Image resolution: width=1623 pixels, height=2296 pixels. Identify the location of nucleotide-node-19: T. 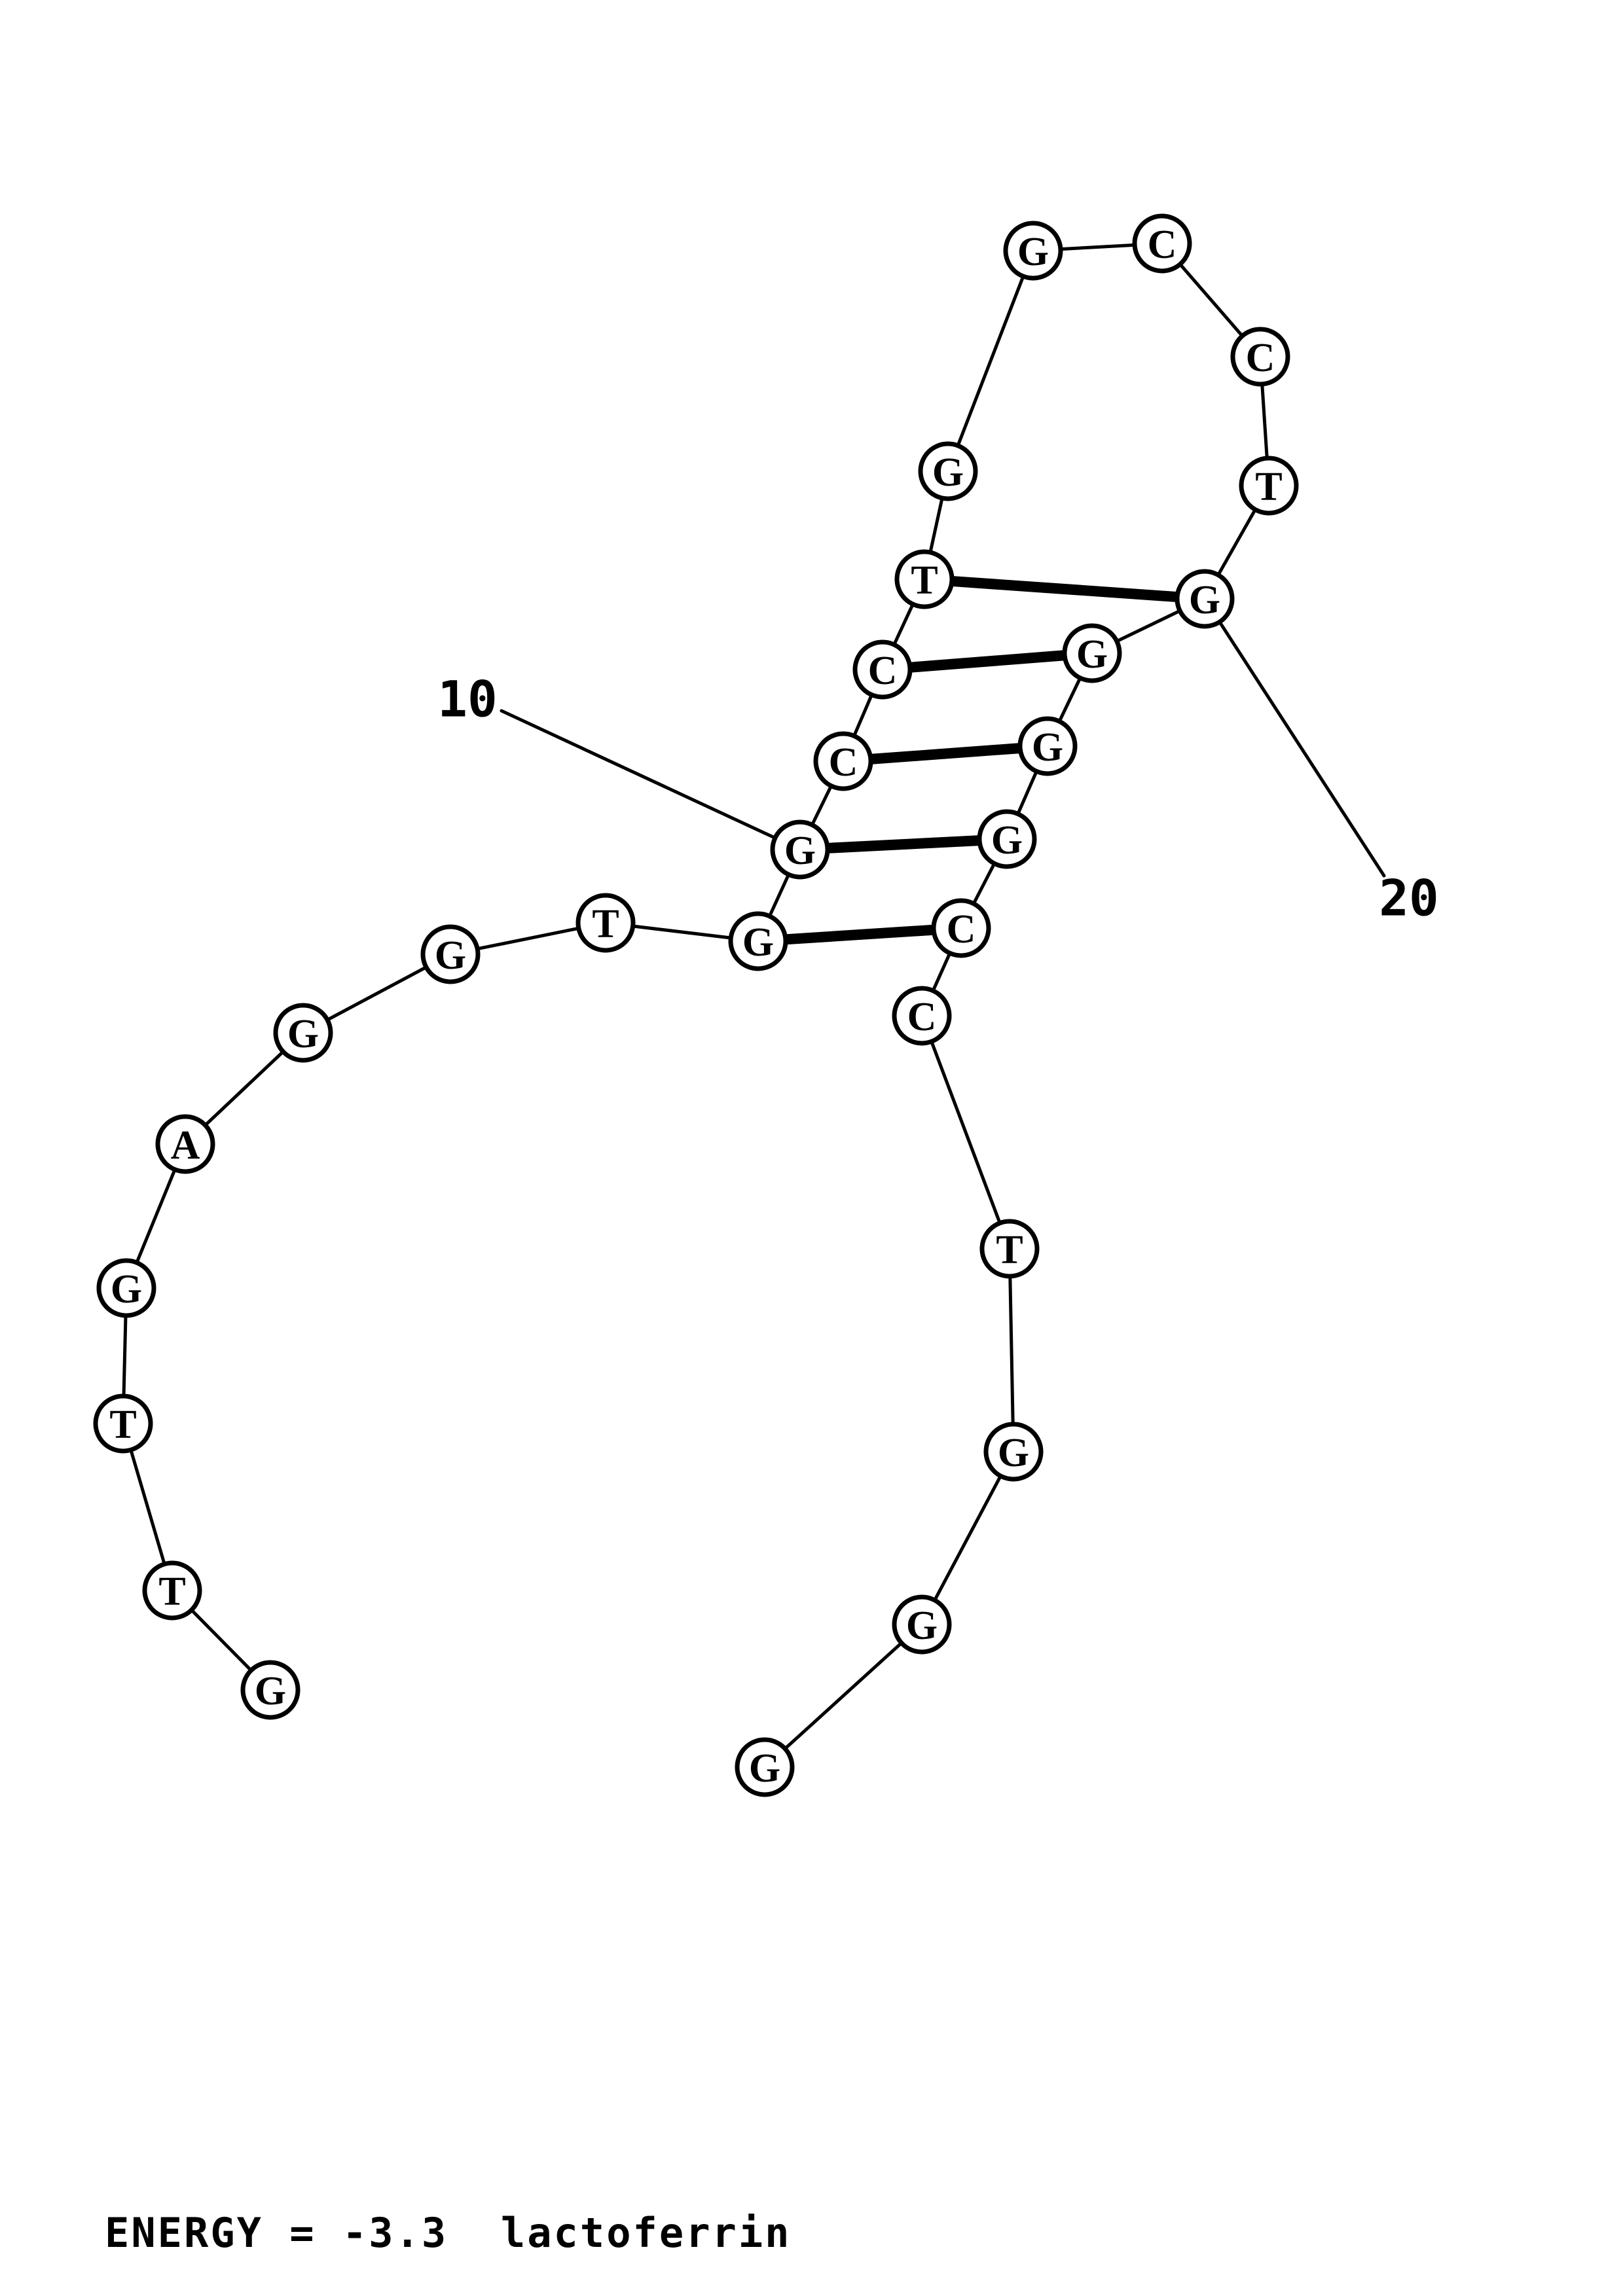
(1269, 486).